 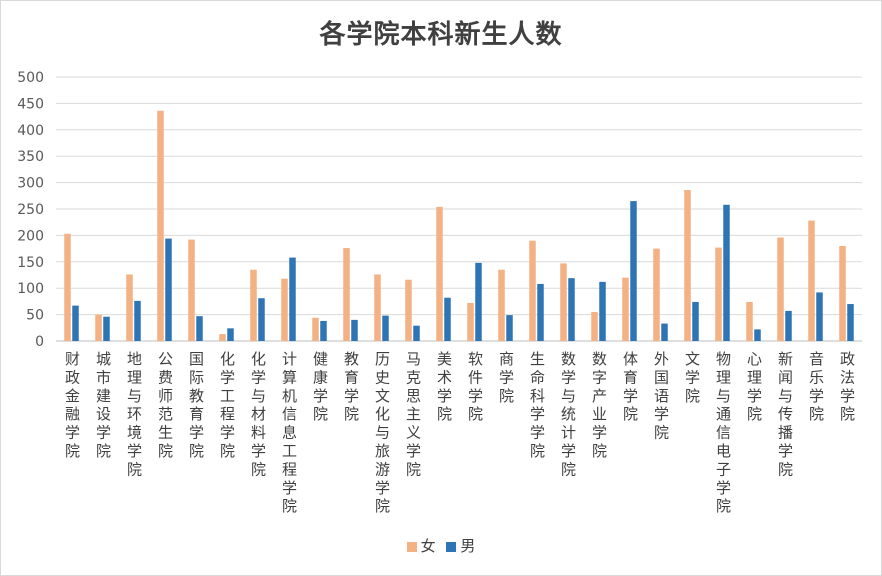 I want to click on legend-label-male: 男, so click(x=468, y=546).